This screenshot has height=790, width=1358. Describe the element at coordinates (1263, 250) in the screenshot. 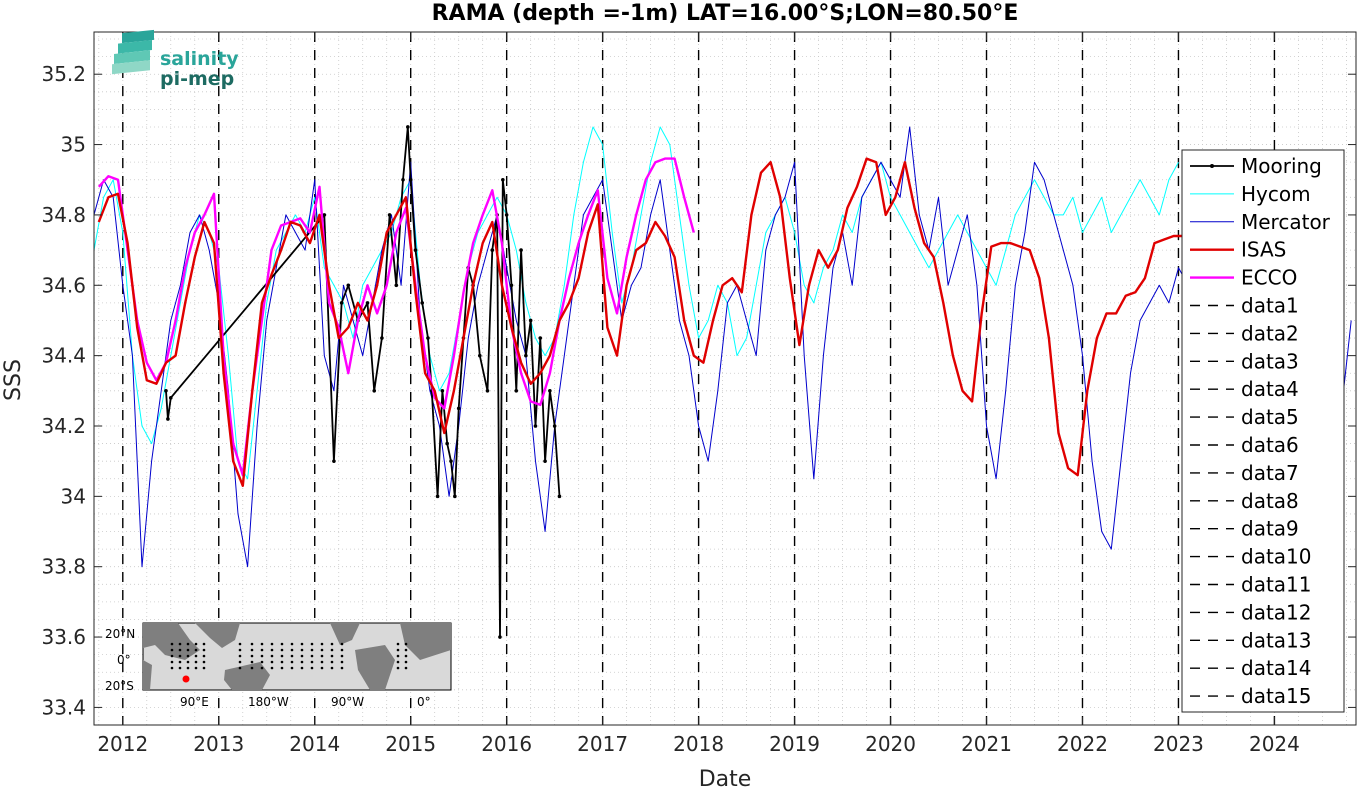

I see `legend-label-isas: ISAS` at that location.